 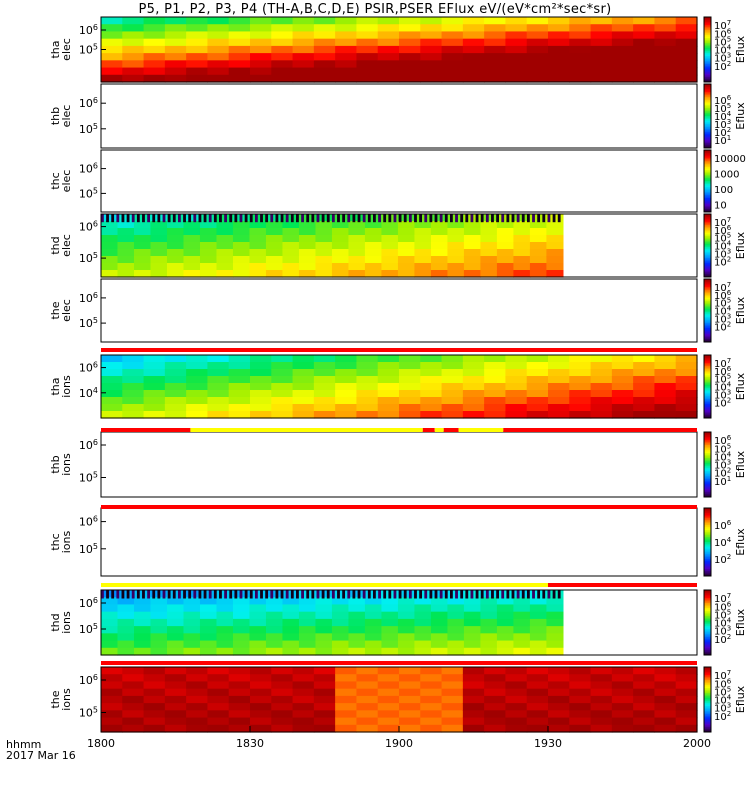 What do you see at coordinates (55, 116) in the screenshot?
I see `y-axis-label: thb` at bounding box center [55, 116].